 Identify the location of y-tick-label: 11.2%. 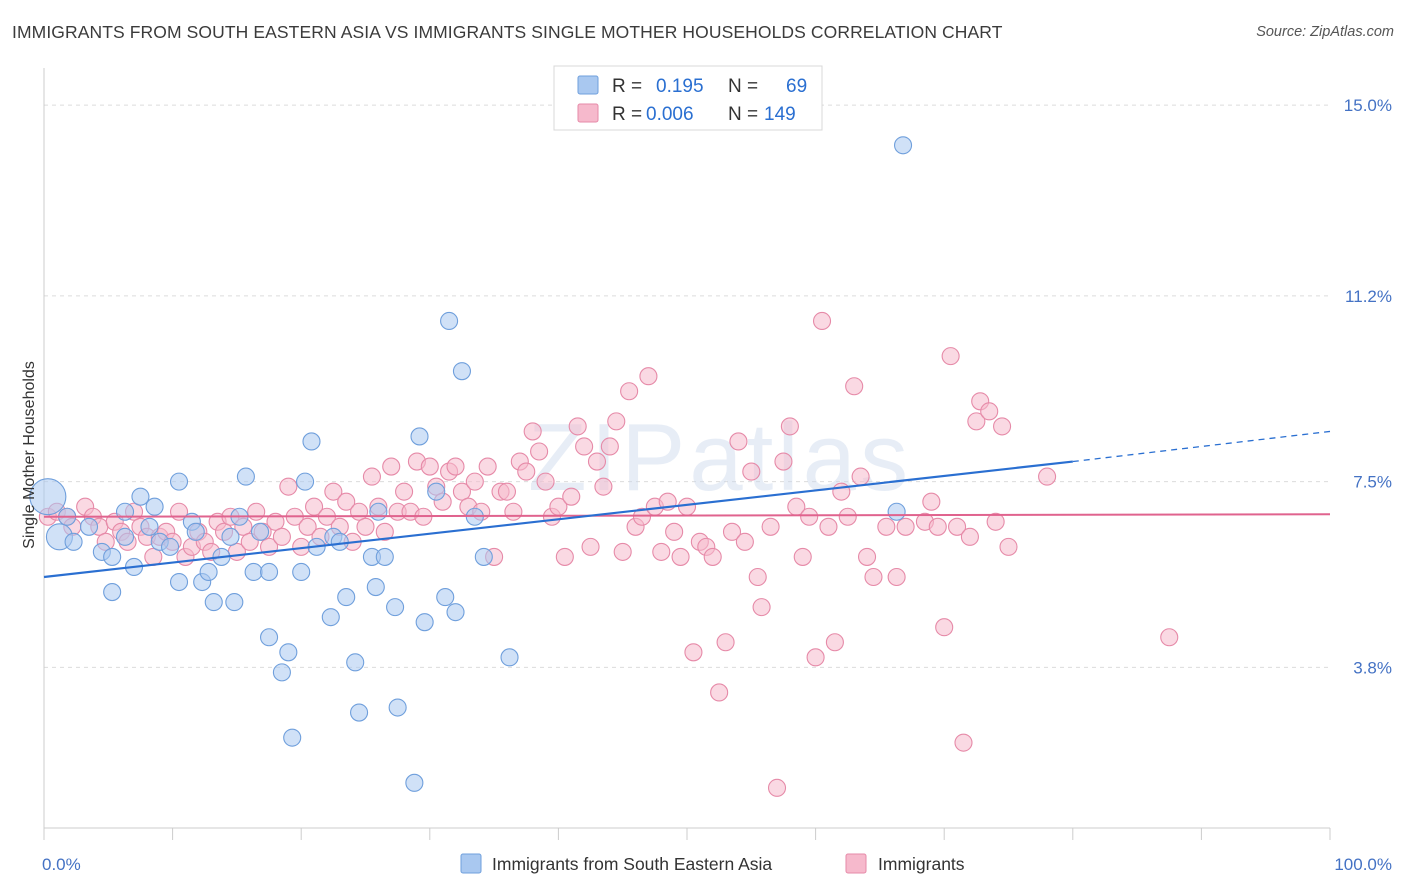
(1368, 296).